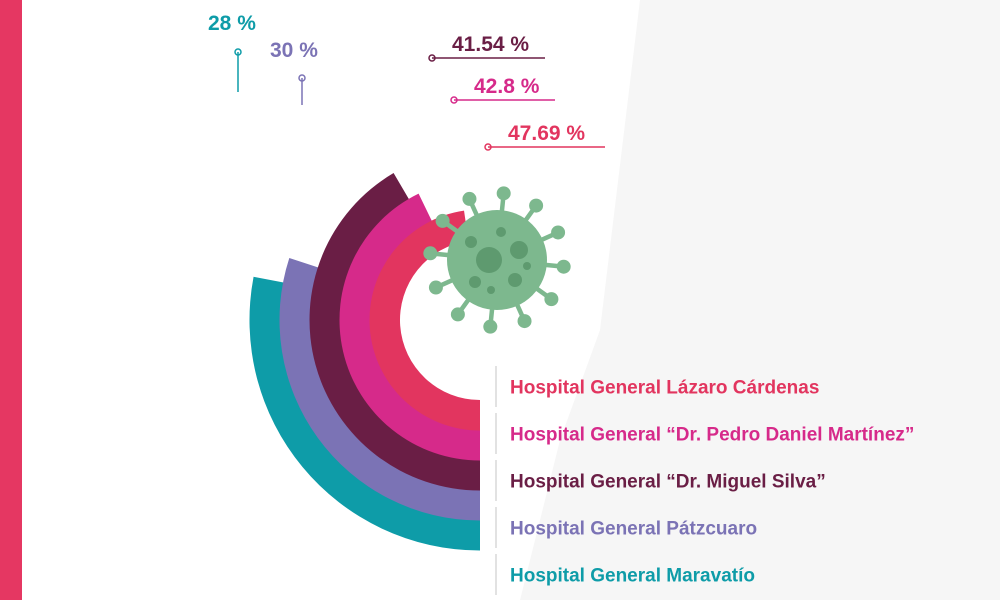 The height and width of the screenshot is (600, 1000). I want to click on arc-series, so click(364, 362).